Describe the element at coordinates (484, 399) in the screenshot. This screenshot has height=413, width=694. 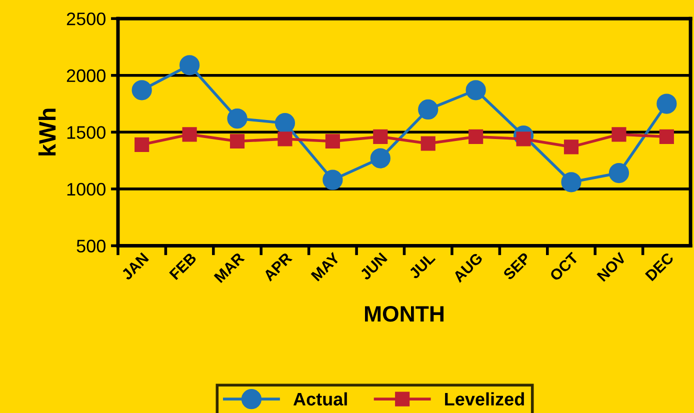
I see `legend-label: Levelized` at that location.